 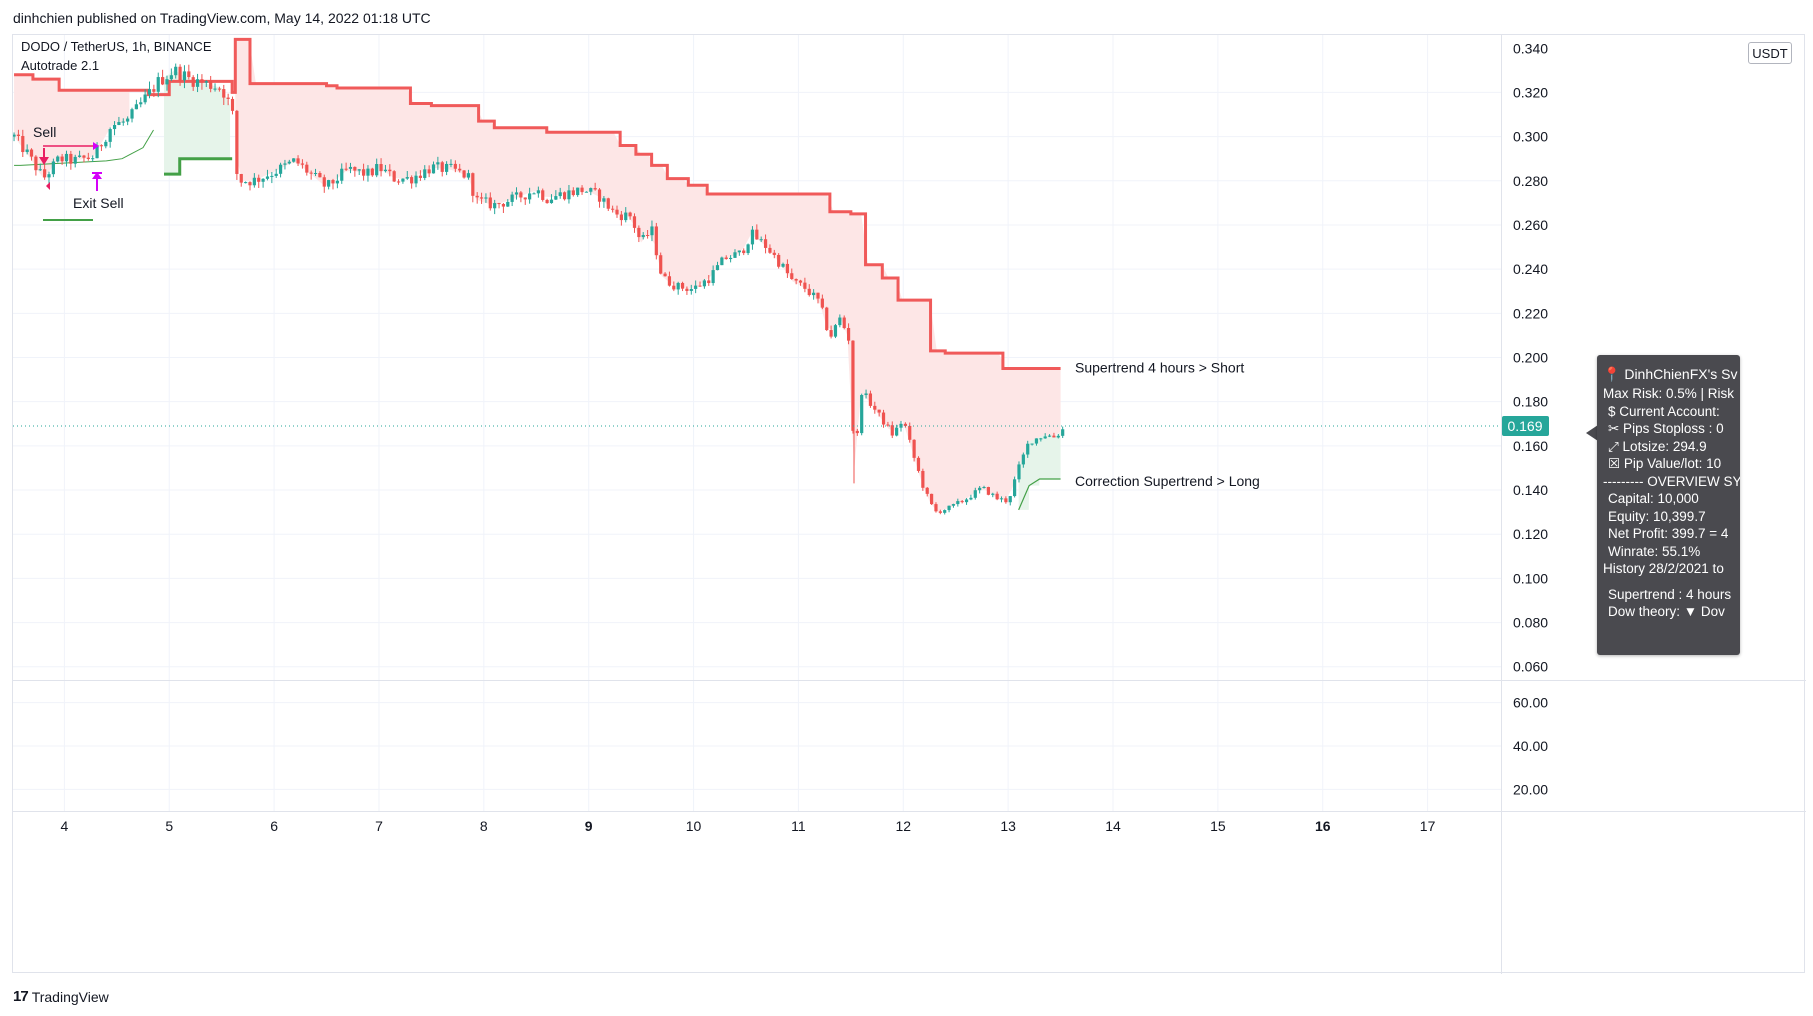 I want to click on oscillator-tick-label: 40.00, so click(x=1530, y=746).